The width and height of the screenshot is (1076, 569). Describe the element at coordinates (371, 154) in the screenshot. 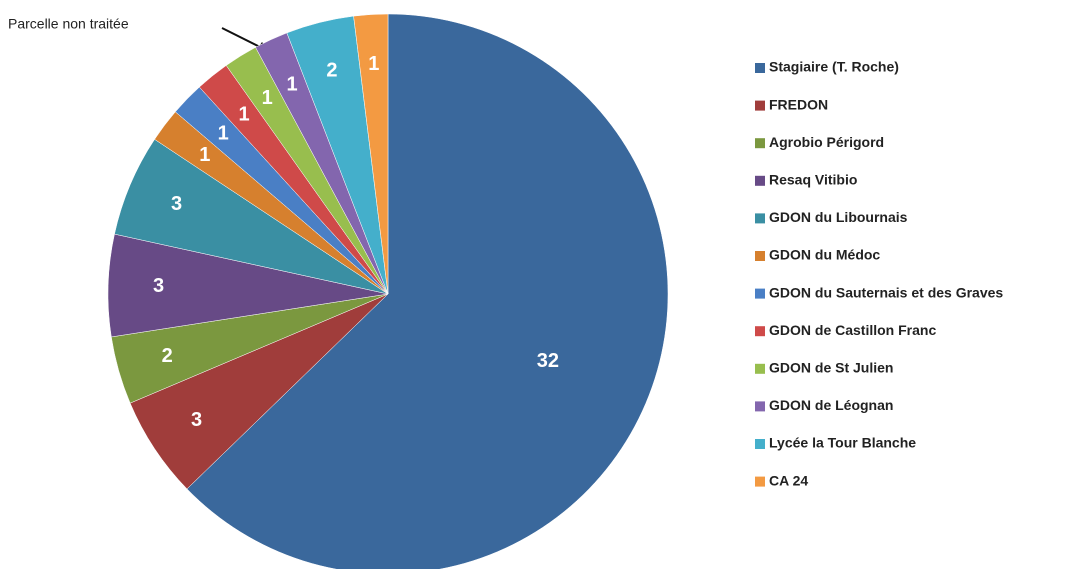

I see `pie-slice` at that location.